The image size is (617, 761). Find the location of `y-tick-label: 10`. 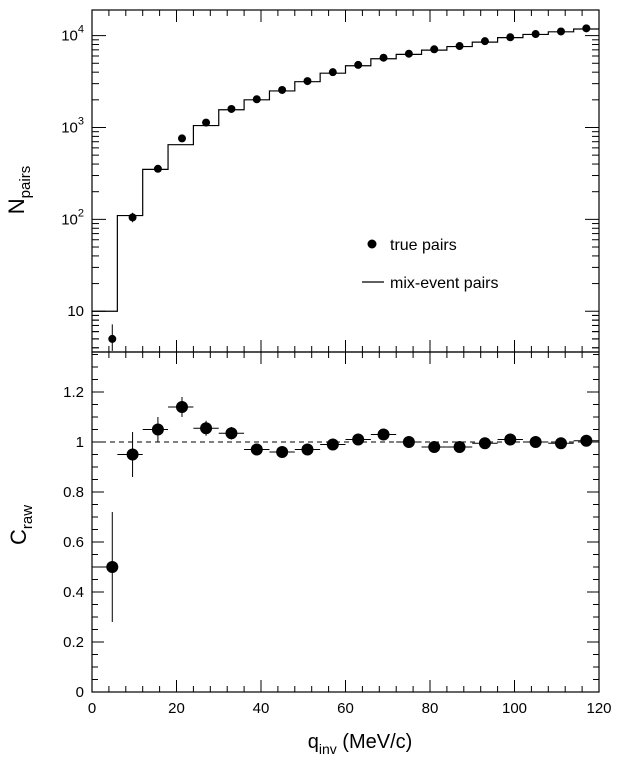

y-tick-label: 10 is located at coordinates (75, 311).